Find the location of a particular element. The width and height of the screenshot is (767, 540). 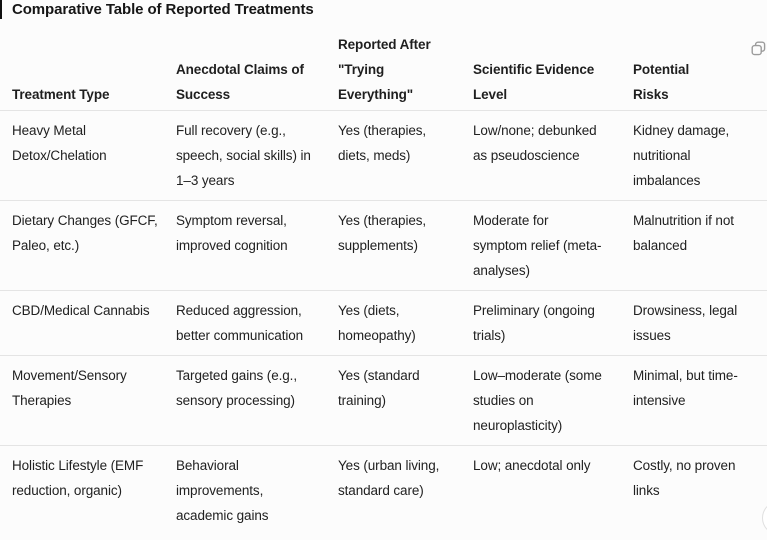

table-cell: Yes (therapies, supplements) is located at coordinates (382, 232).